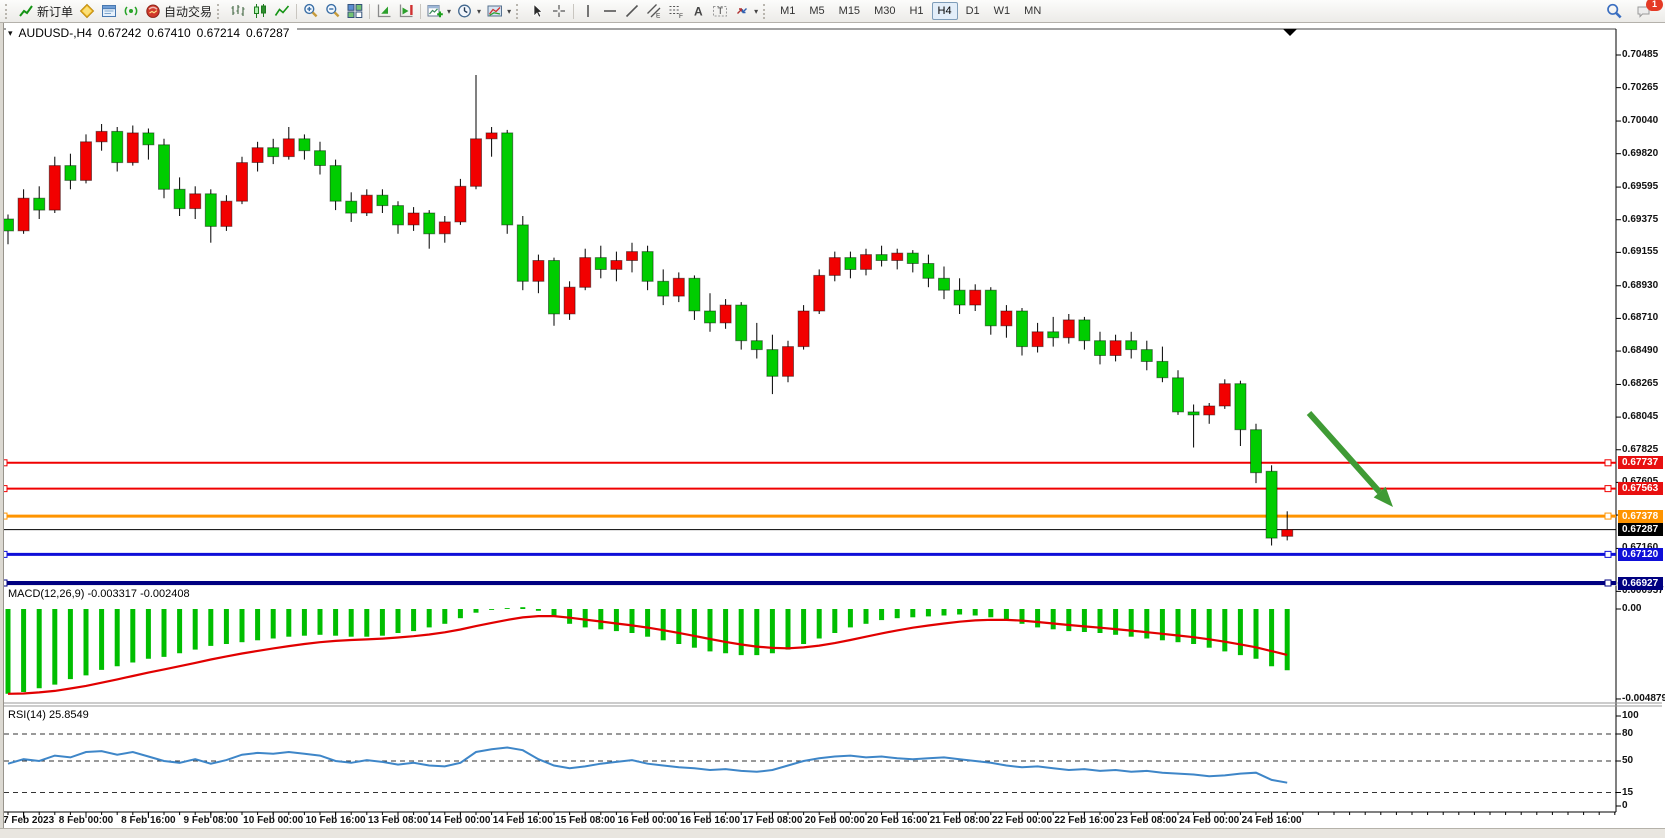 Image resolution: width=1665 pixels, height=838 pixels. I want to click on crosshair-tool-button, so click(559, 11).